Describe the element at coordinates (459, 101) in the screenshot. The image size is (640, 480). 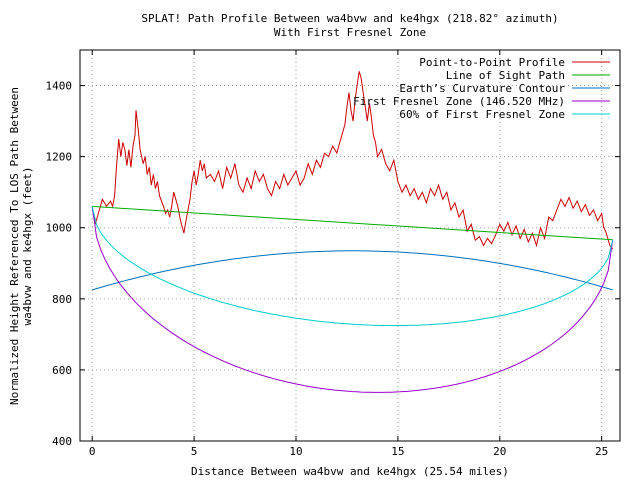
I see `legend-entry-label: First Fresnel Zone (146.520 MHz)` at that location.